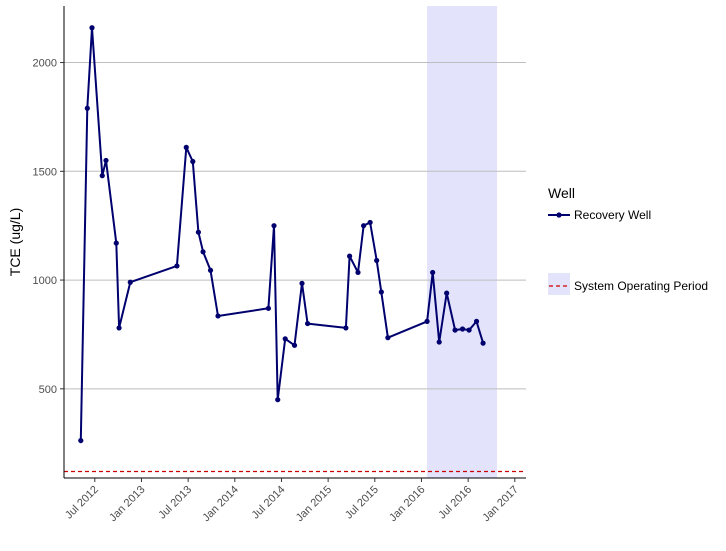 Image resolution: width=726 pixels, height=551 pixels. I want to click on x-tick-label: Jan 2016, so click(407, 504).